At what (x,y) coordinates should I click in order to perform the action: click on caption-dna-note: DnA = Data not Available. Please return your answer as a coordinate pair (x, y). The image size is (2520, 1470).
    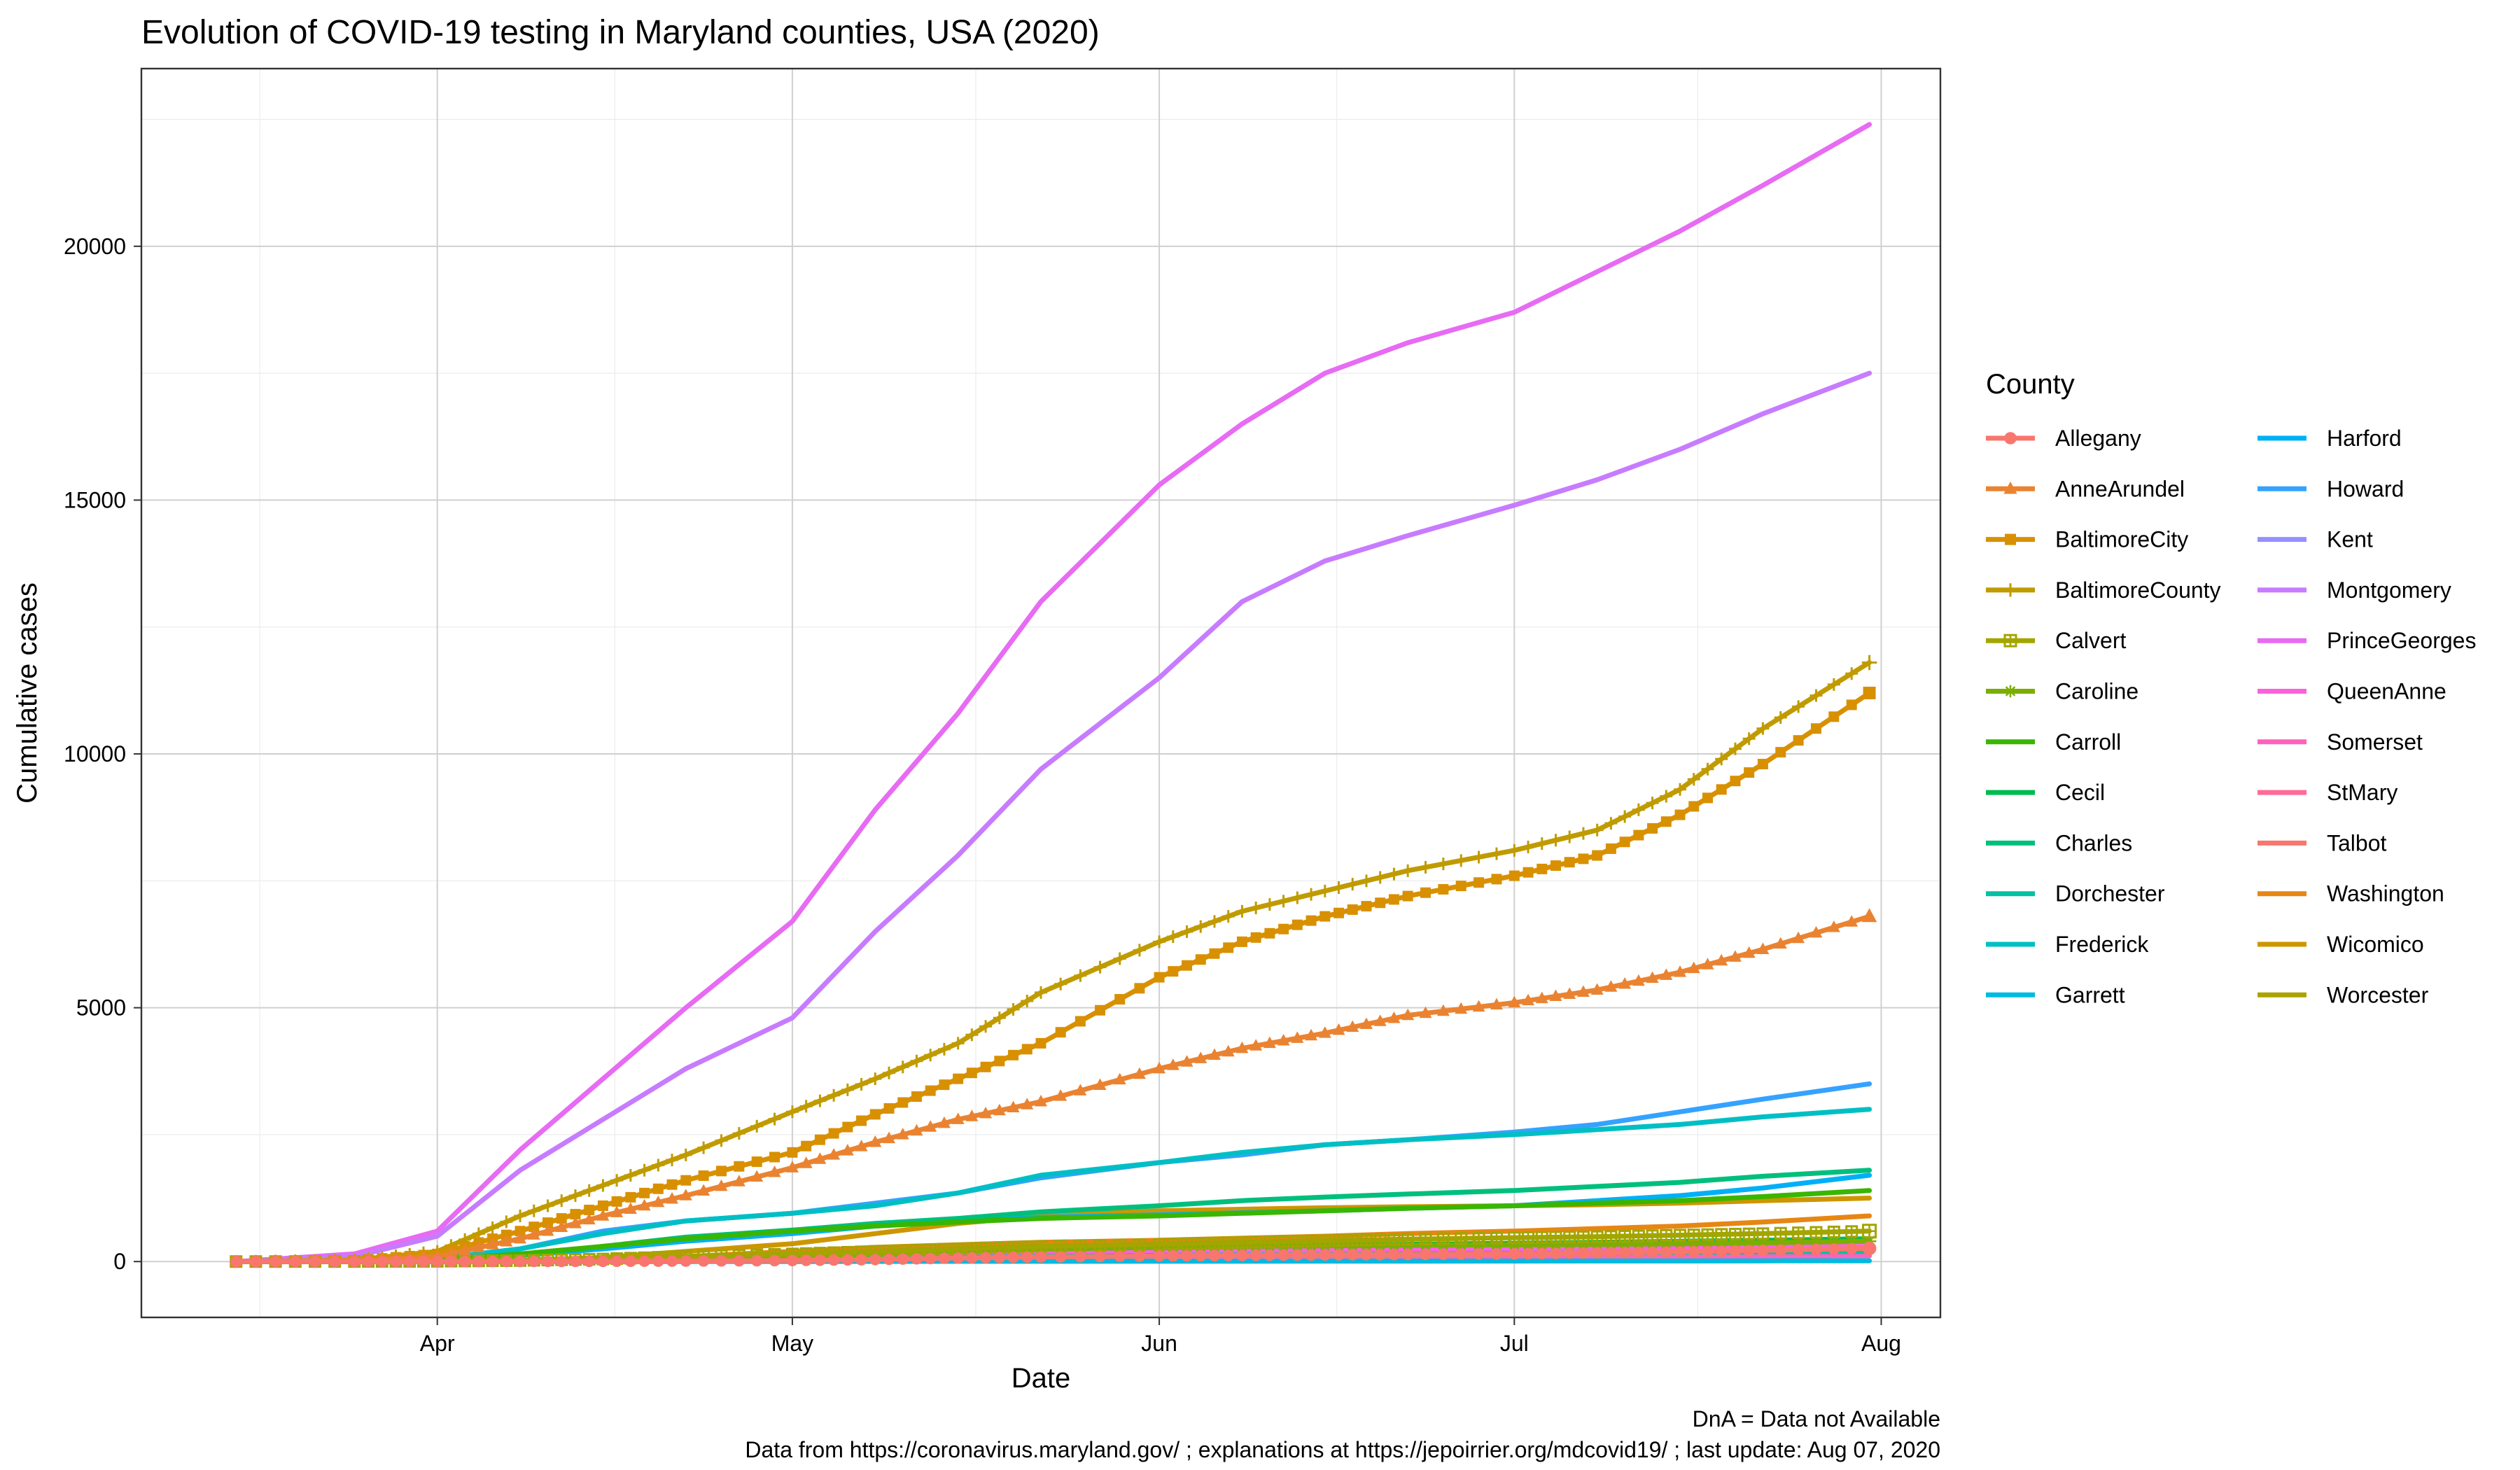
    Looking at the image, I should click on (1816, 1419).